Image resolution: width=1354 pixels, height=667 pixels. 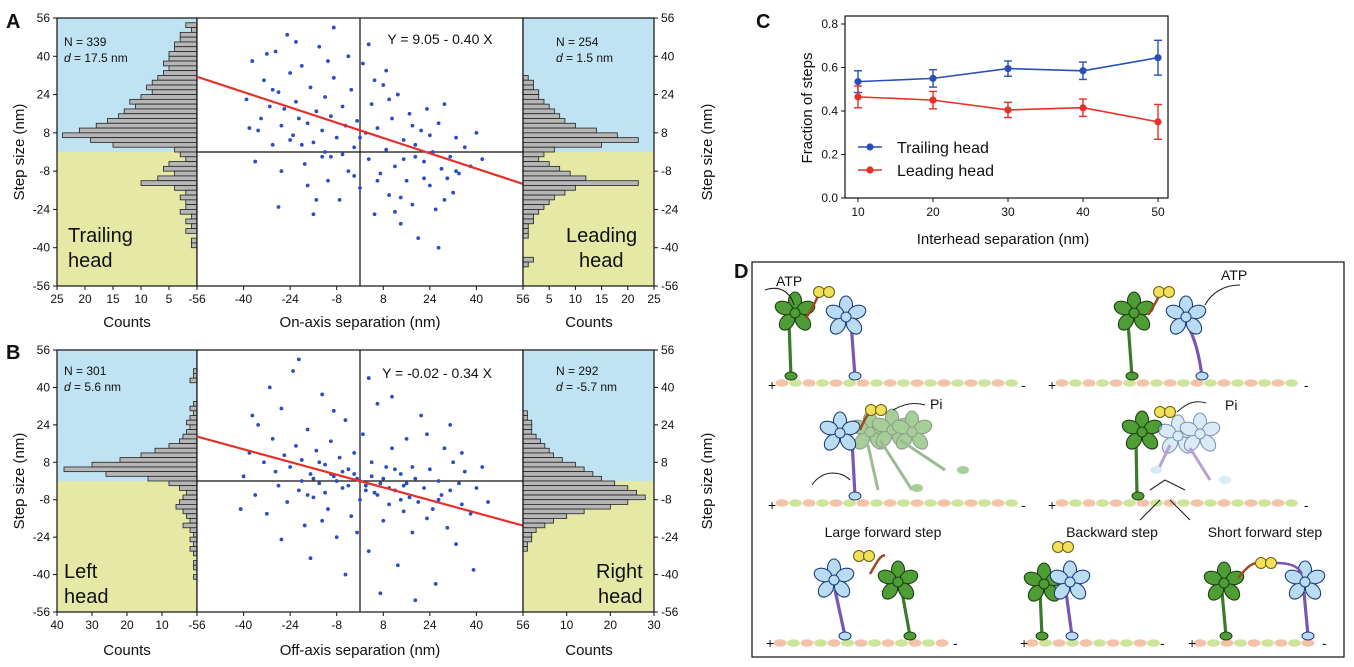 I want to click on b-y-tick-label-left: -56, so click(x=42, y=612).